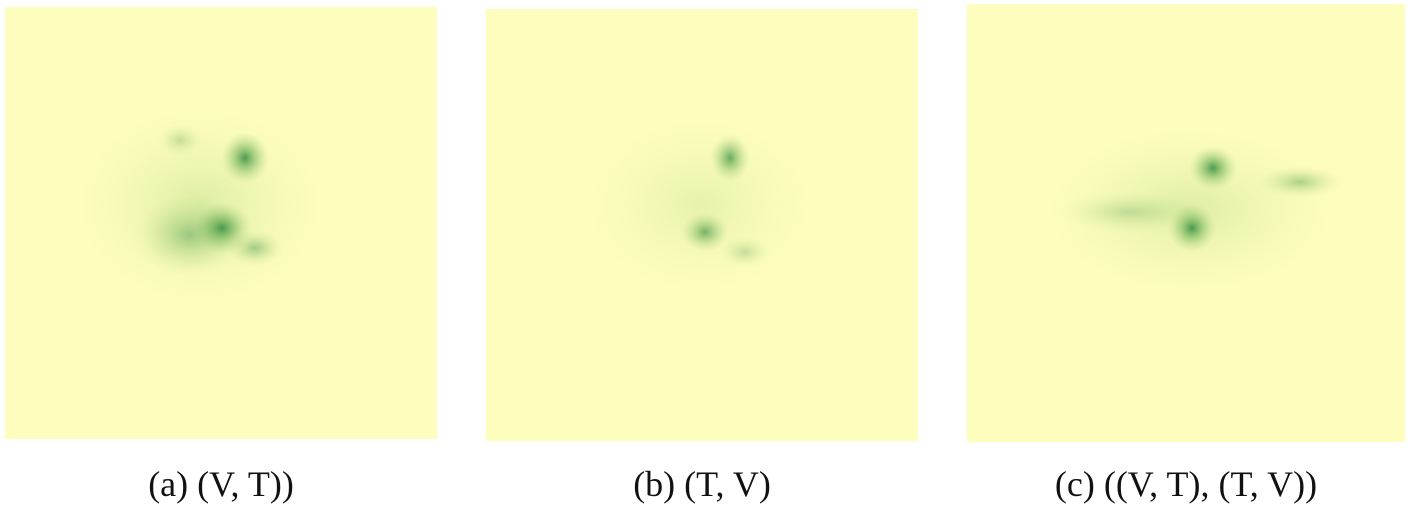  I want to click on heat-haze, so click(700, 205).